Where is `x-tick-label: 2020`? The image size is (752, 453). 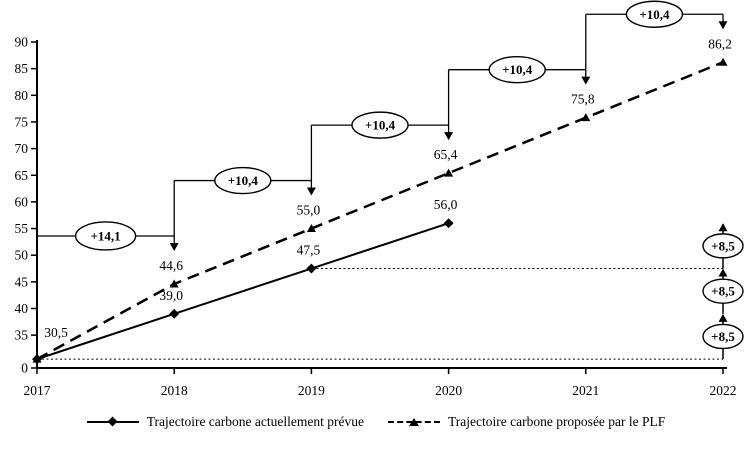
x-tick-label: 2020 is located at coordinates (448, 390).